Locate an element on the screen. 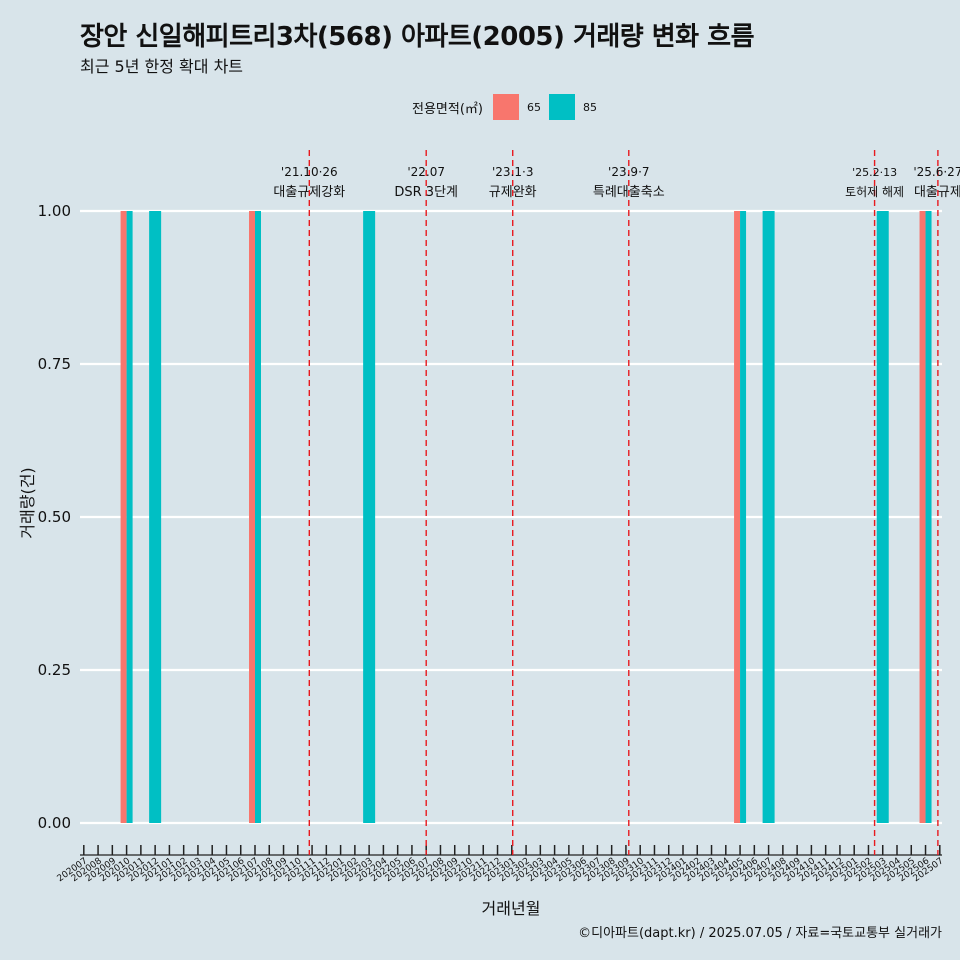 This screenshot has height=960, width=960. event-desc-label: 규제완화 is located at coordinates (513, 192).